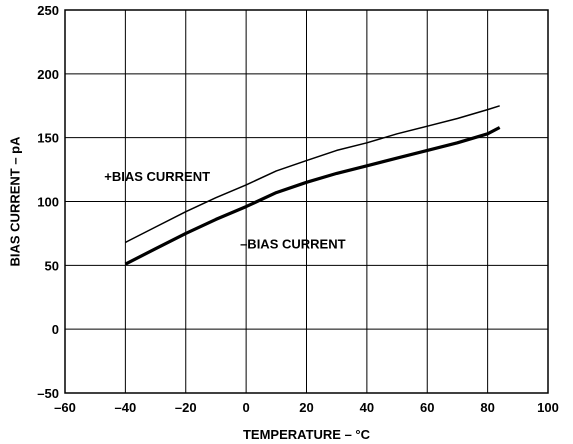 This screenshot has width=573, height=444. I want to click on y-tick-label: 200, so click(48, 74).